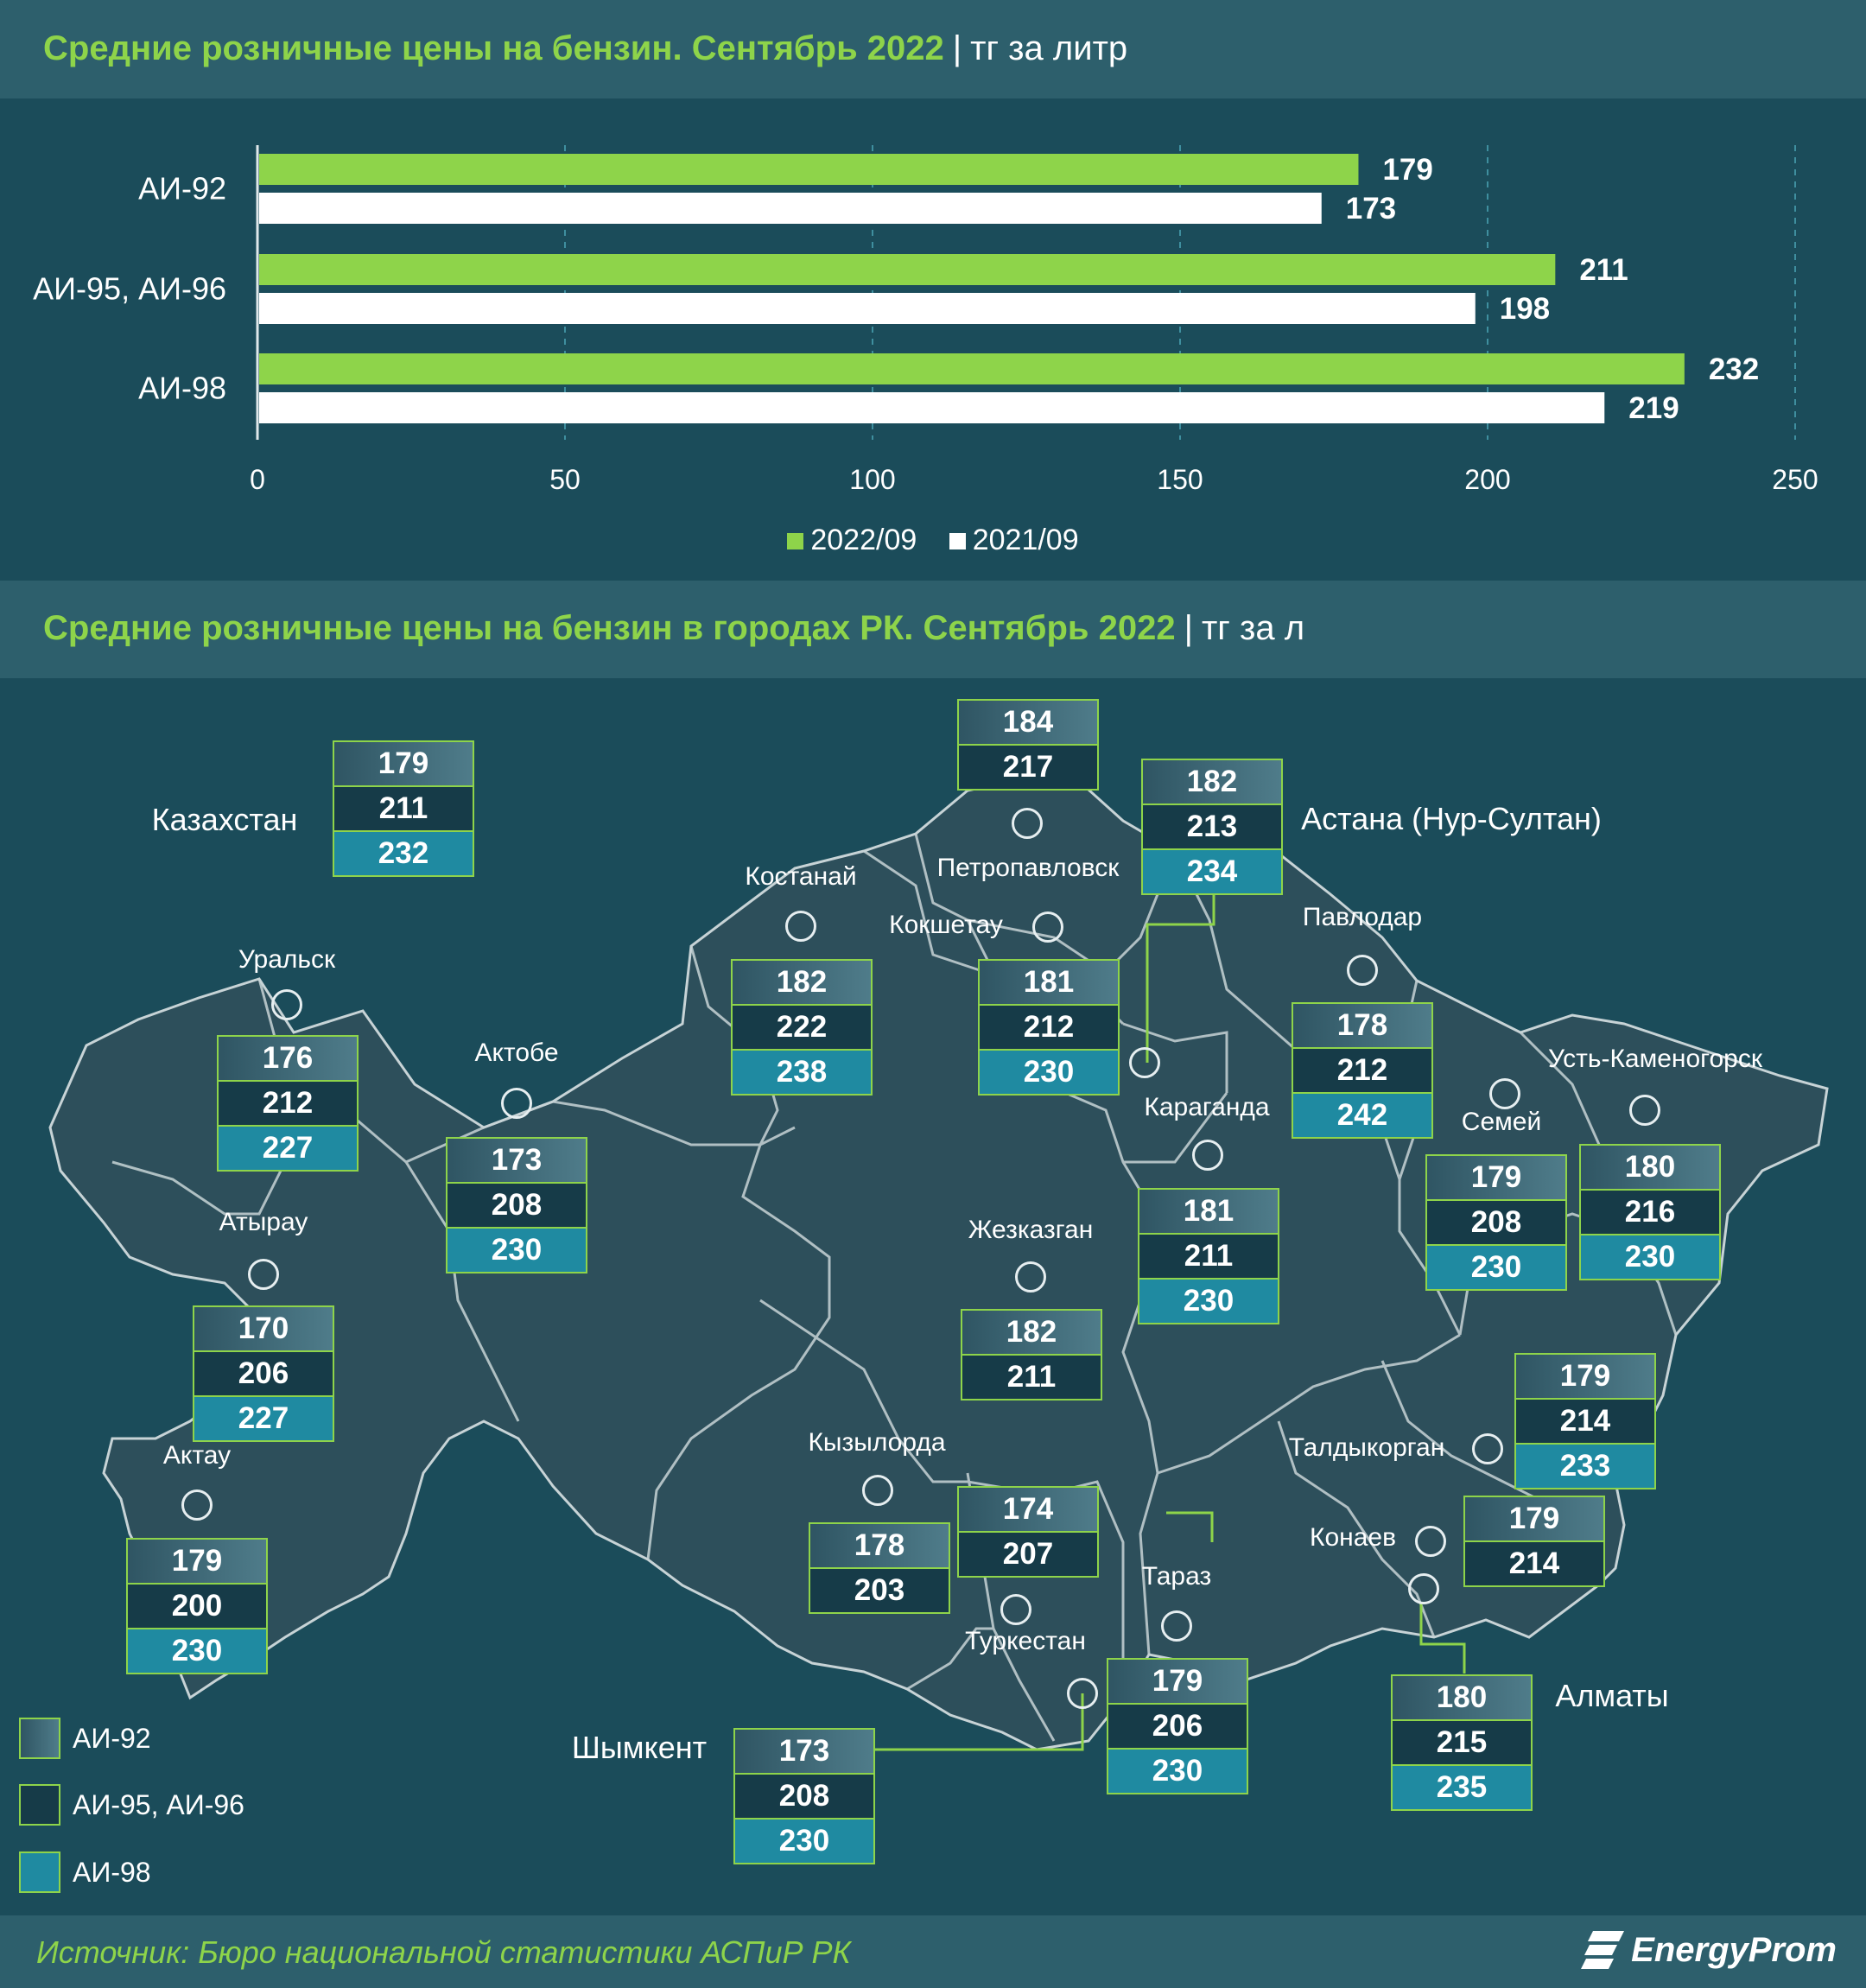  What do you see at coordinates (197, 1607) in the screenshot?
I see `price-ai95: 200` at bounding box center [197, 1607].